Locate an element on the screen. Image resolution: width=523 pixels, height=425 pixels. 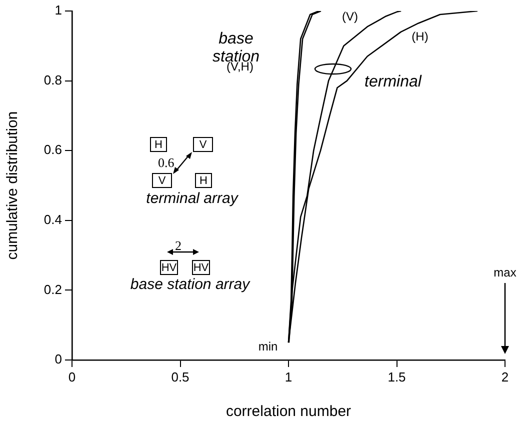
annotation: (V) is located at coordinates (350, 16).